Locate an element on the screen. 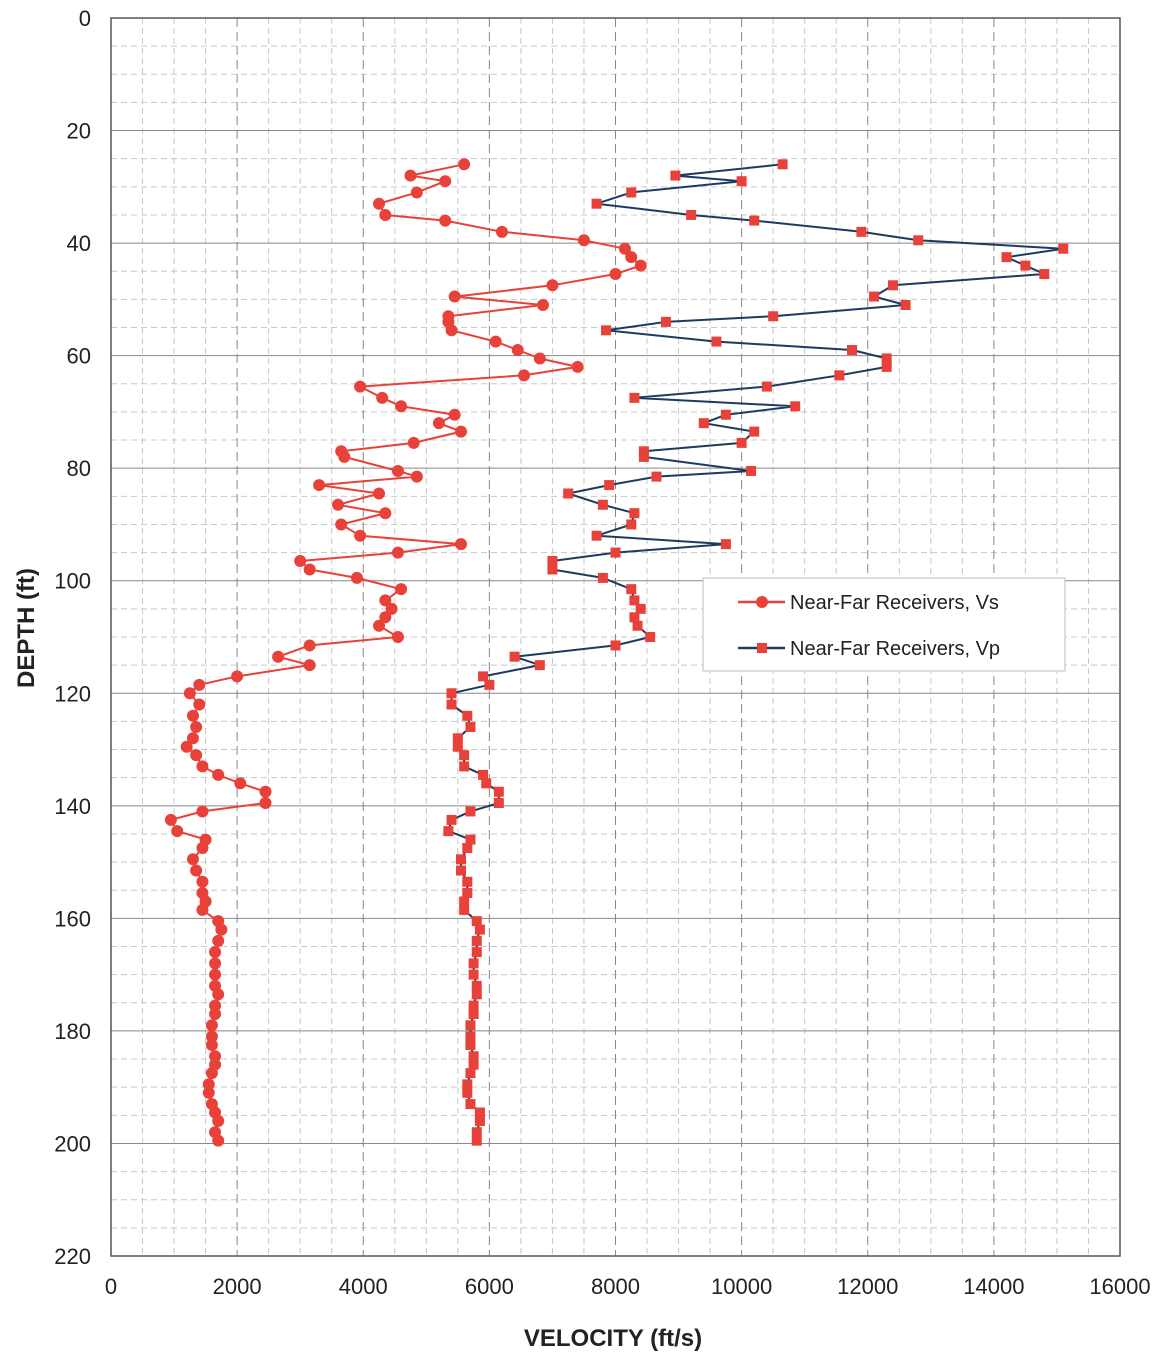 This screenshot has width=1168, height=1354. x-tick-label: 12000 is located at coordinates (867, 1286).